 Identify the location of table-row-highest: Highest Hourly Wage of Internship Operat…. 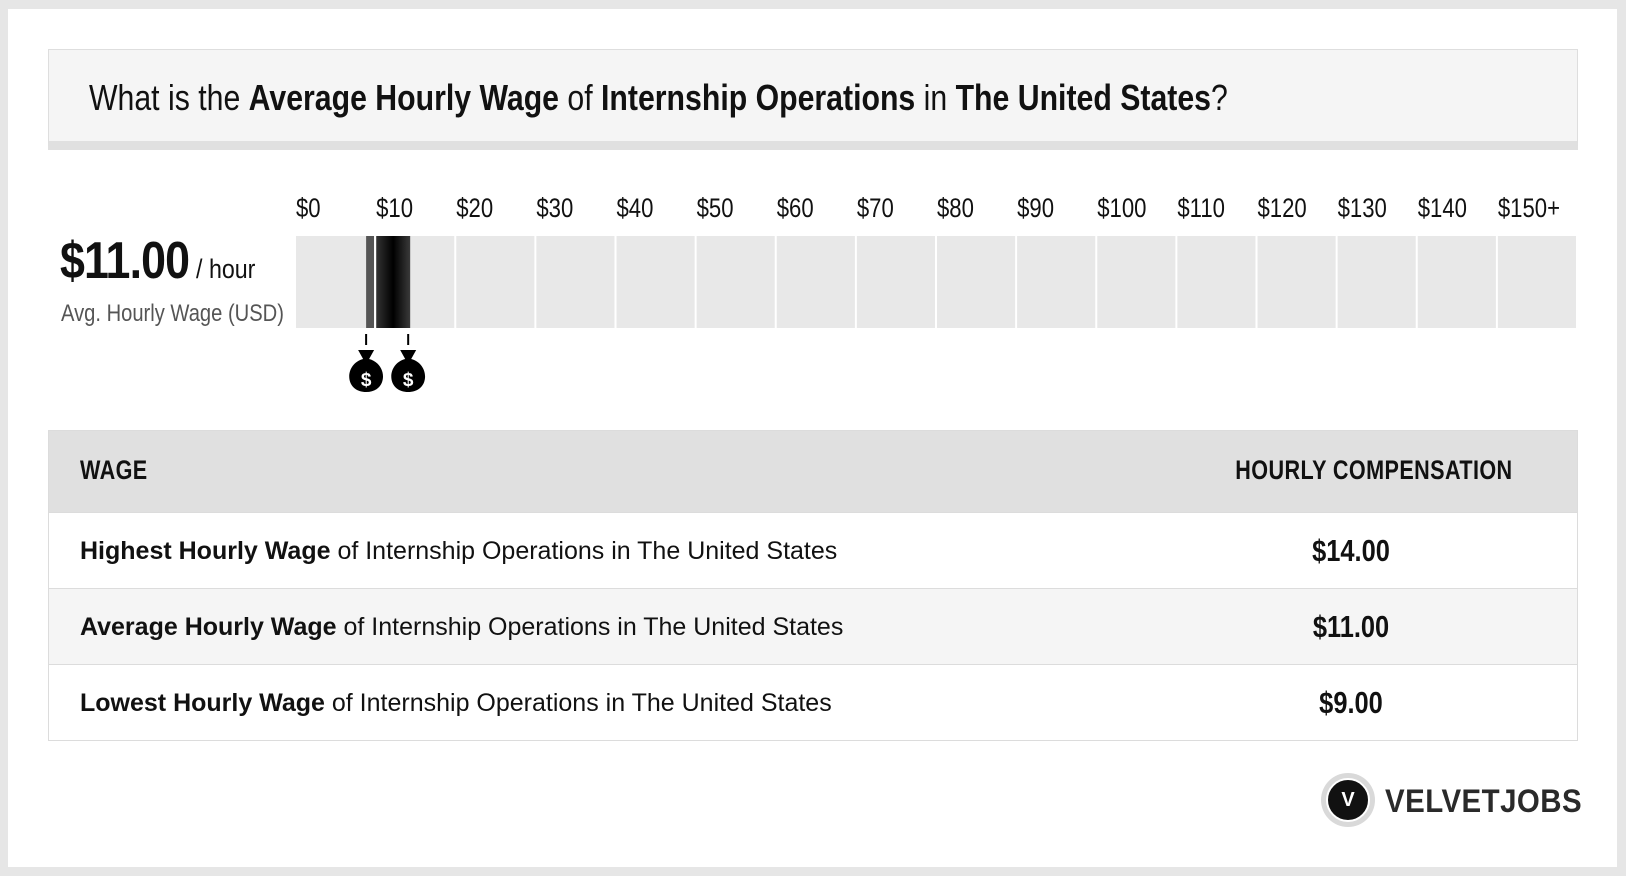
(813, 550).